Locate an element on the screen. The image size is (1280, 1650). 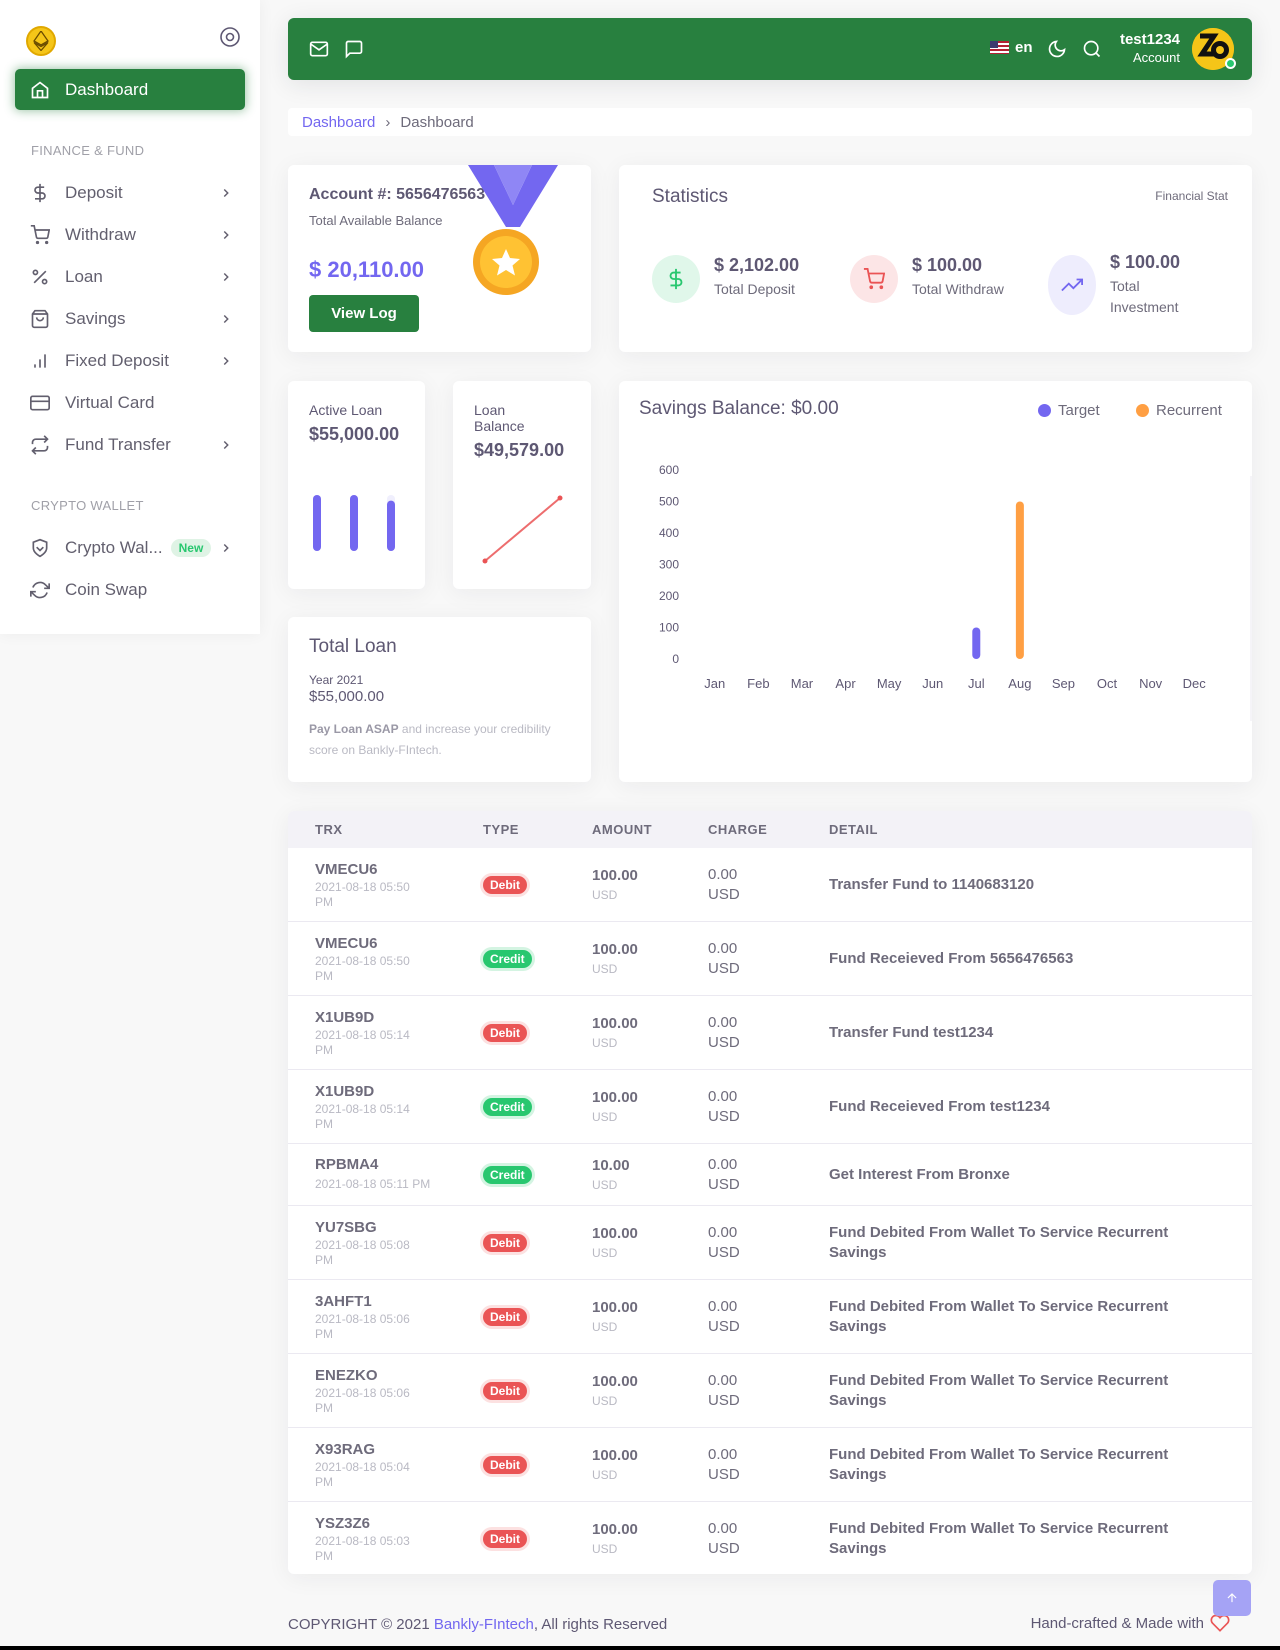
sidebar-item-crypto-wallet: Crypto Wal... New is located at coordinates (130, 548).